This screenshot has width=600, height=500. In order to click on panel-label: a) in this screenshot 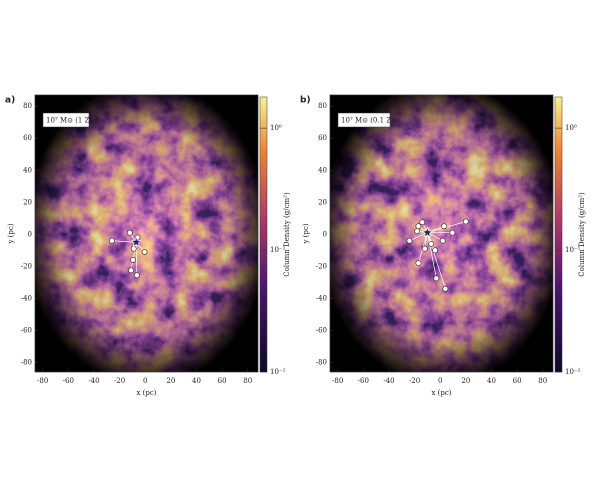, I will do `click(10, 101)`.